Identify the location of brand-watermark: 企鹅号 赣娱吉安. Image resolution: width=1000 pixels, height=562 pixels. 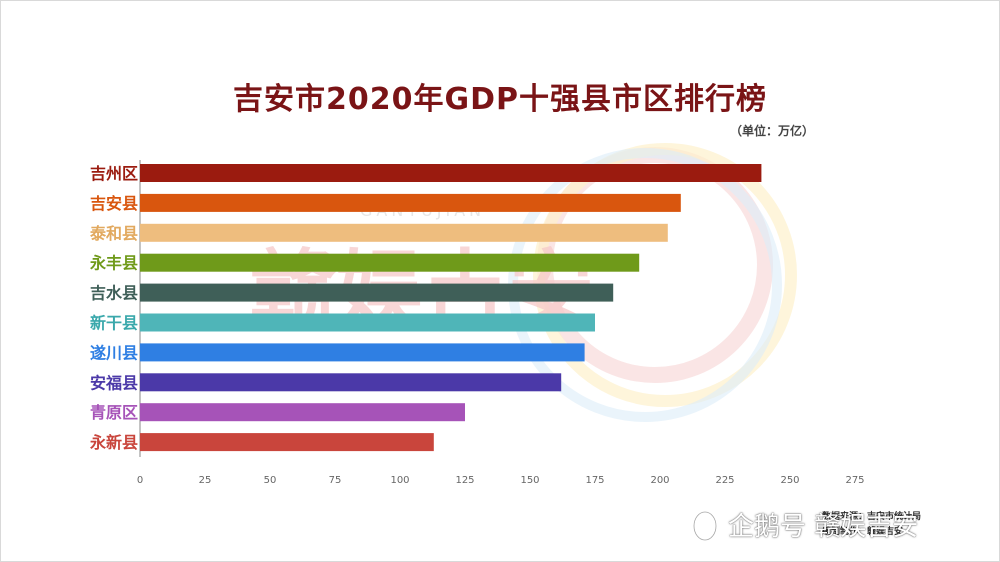
(804, 524).